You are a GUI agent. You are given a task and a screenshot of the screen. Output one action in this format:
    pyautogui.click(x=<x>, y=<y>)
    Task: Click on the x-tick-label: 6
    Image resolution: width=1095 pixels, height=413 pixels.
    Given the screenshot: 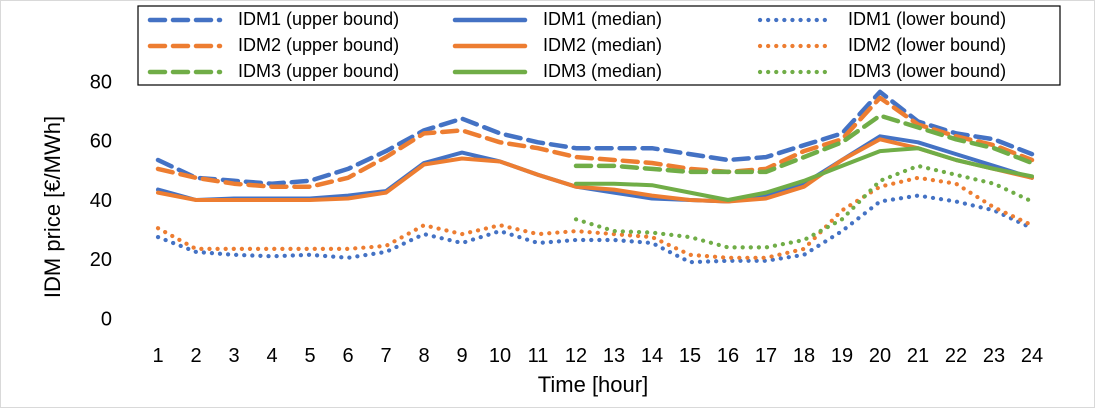 What is the action you would take?
    pyautogui.click(x=347, y=356)
    